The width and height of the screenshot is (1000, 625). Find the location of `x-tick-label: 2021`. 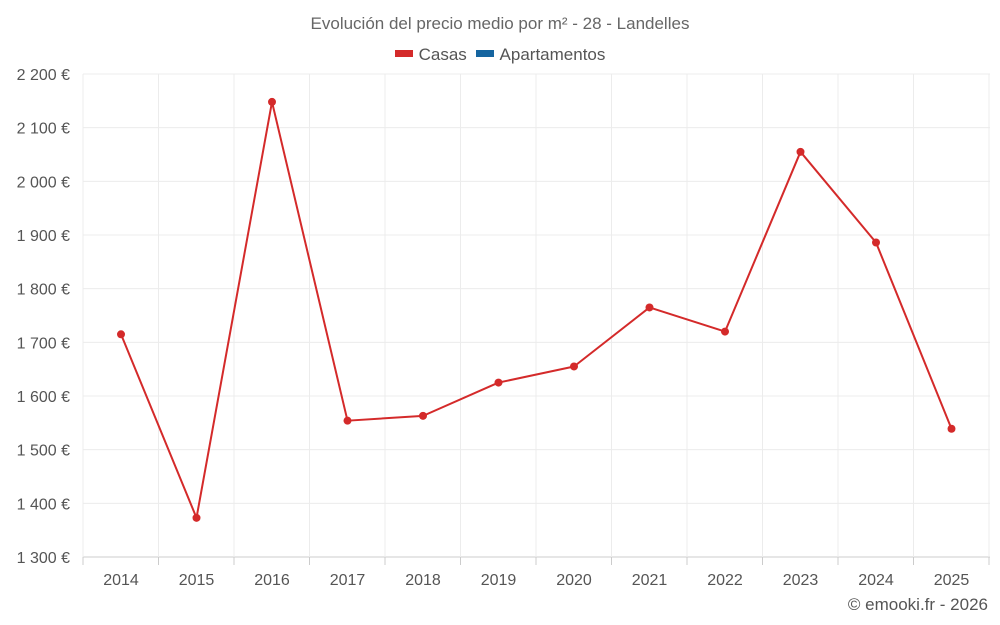

x-tick-label: 2021 is located at coordinates (650, 580).